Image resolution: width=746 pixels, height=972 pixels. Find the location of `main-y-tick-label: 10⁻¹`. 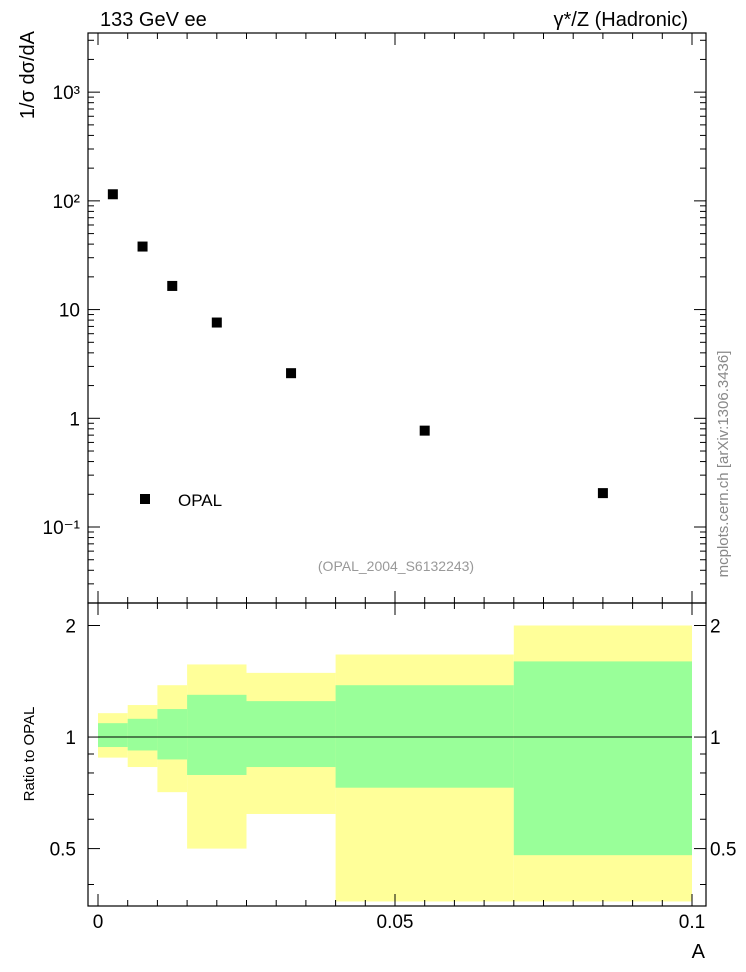

main-y-tick-label: 10⁻¹ is located at coordinates (62, 528).